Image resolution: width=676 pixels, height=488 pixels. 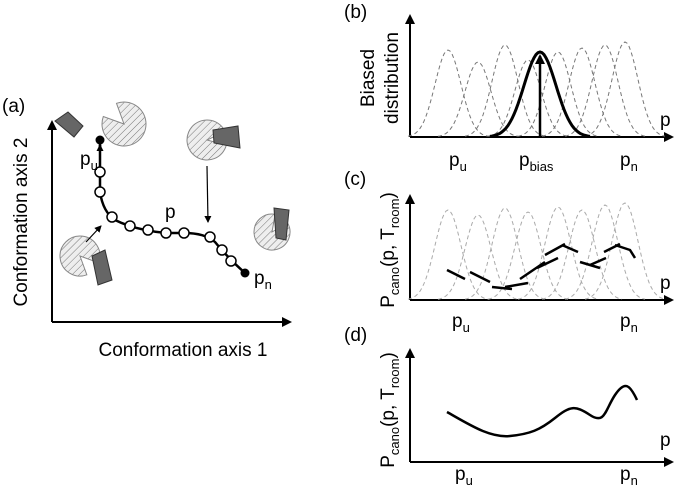 What do you see at coordinates (542, 166) in the screenshot?
I see `label-sub: bias` at bounding box center [542, 166].